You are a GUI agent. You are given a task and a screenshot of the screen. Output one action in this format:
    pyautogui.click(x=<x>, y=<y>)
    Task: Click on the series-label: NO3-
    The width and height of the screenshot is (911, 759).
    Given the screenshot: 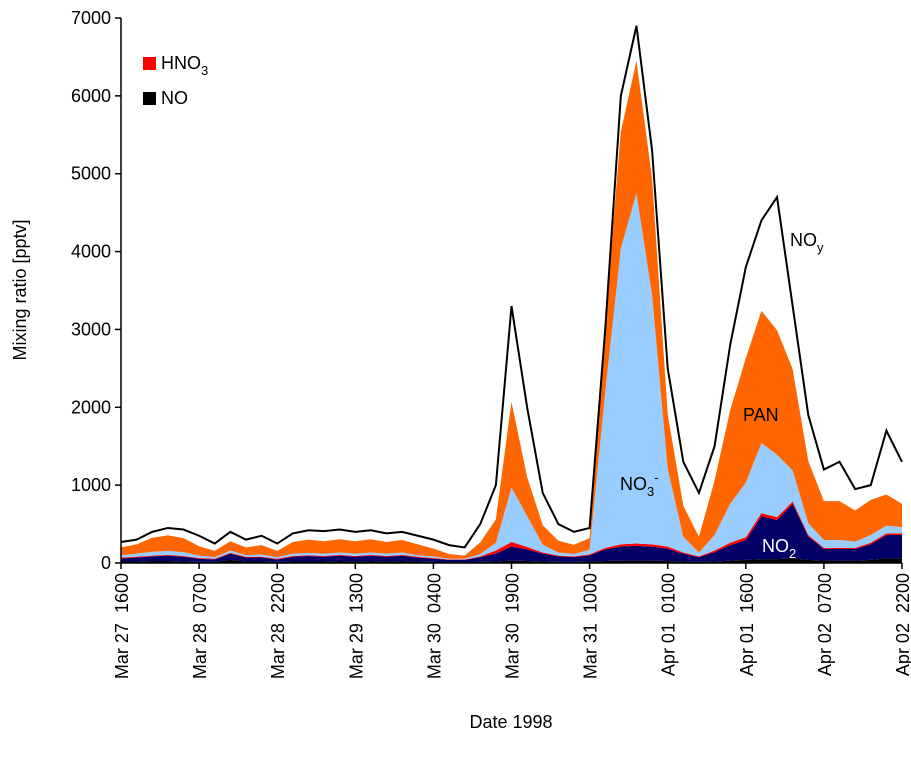 What is the action you would take?
    pyautogui.click(x=639, y=484)
    